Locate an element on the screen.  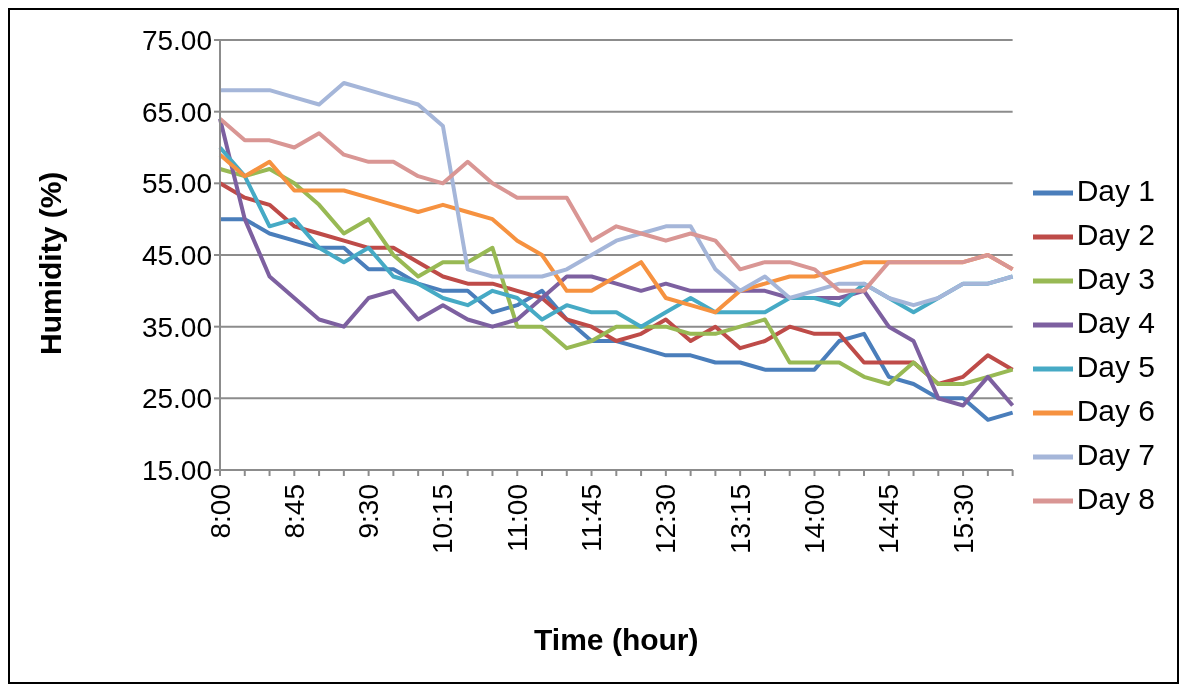
x-tick-label: 11:45 is located at coordinates (592, 518).